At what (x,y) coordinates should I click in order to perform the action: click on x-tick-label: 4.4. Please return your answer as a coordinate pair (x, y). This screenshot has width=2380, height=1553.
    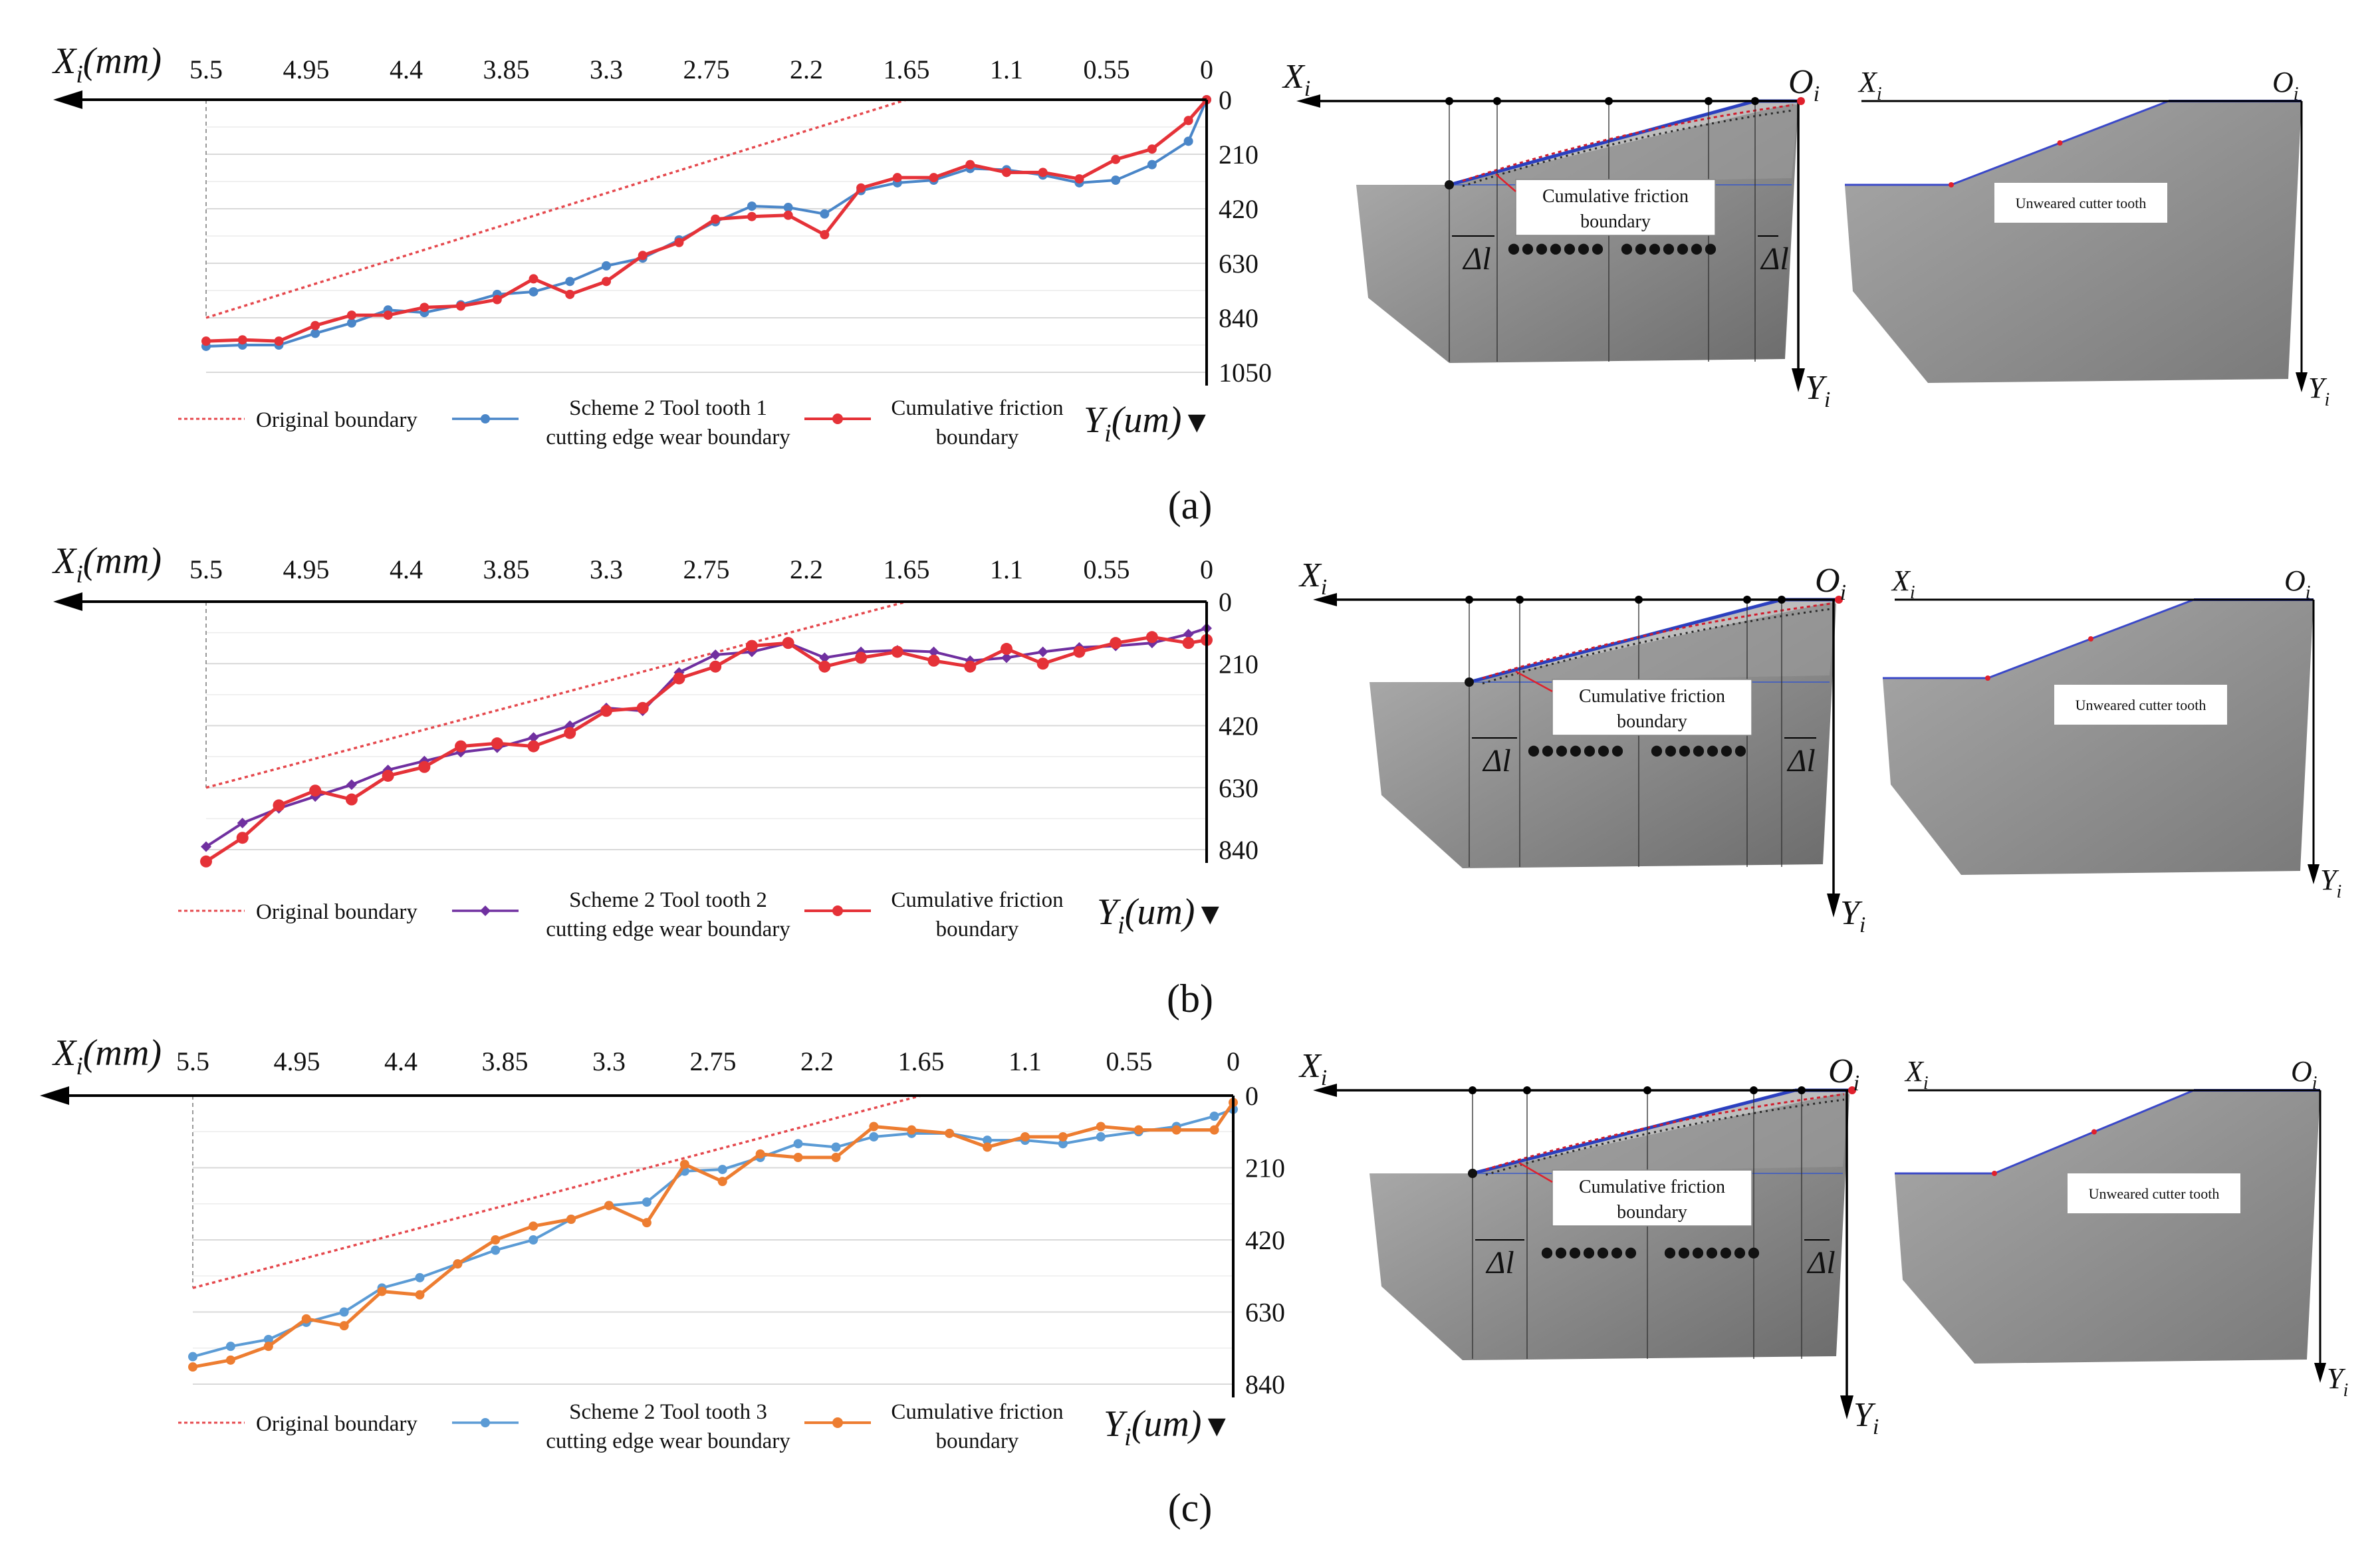
    Looking at the image, I should click on (406, 69).